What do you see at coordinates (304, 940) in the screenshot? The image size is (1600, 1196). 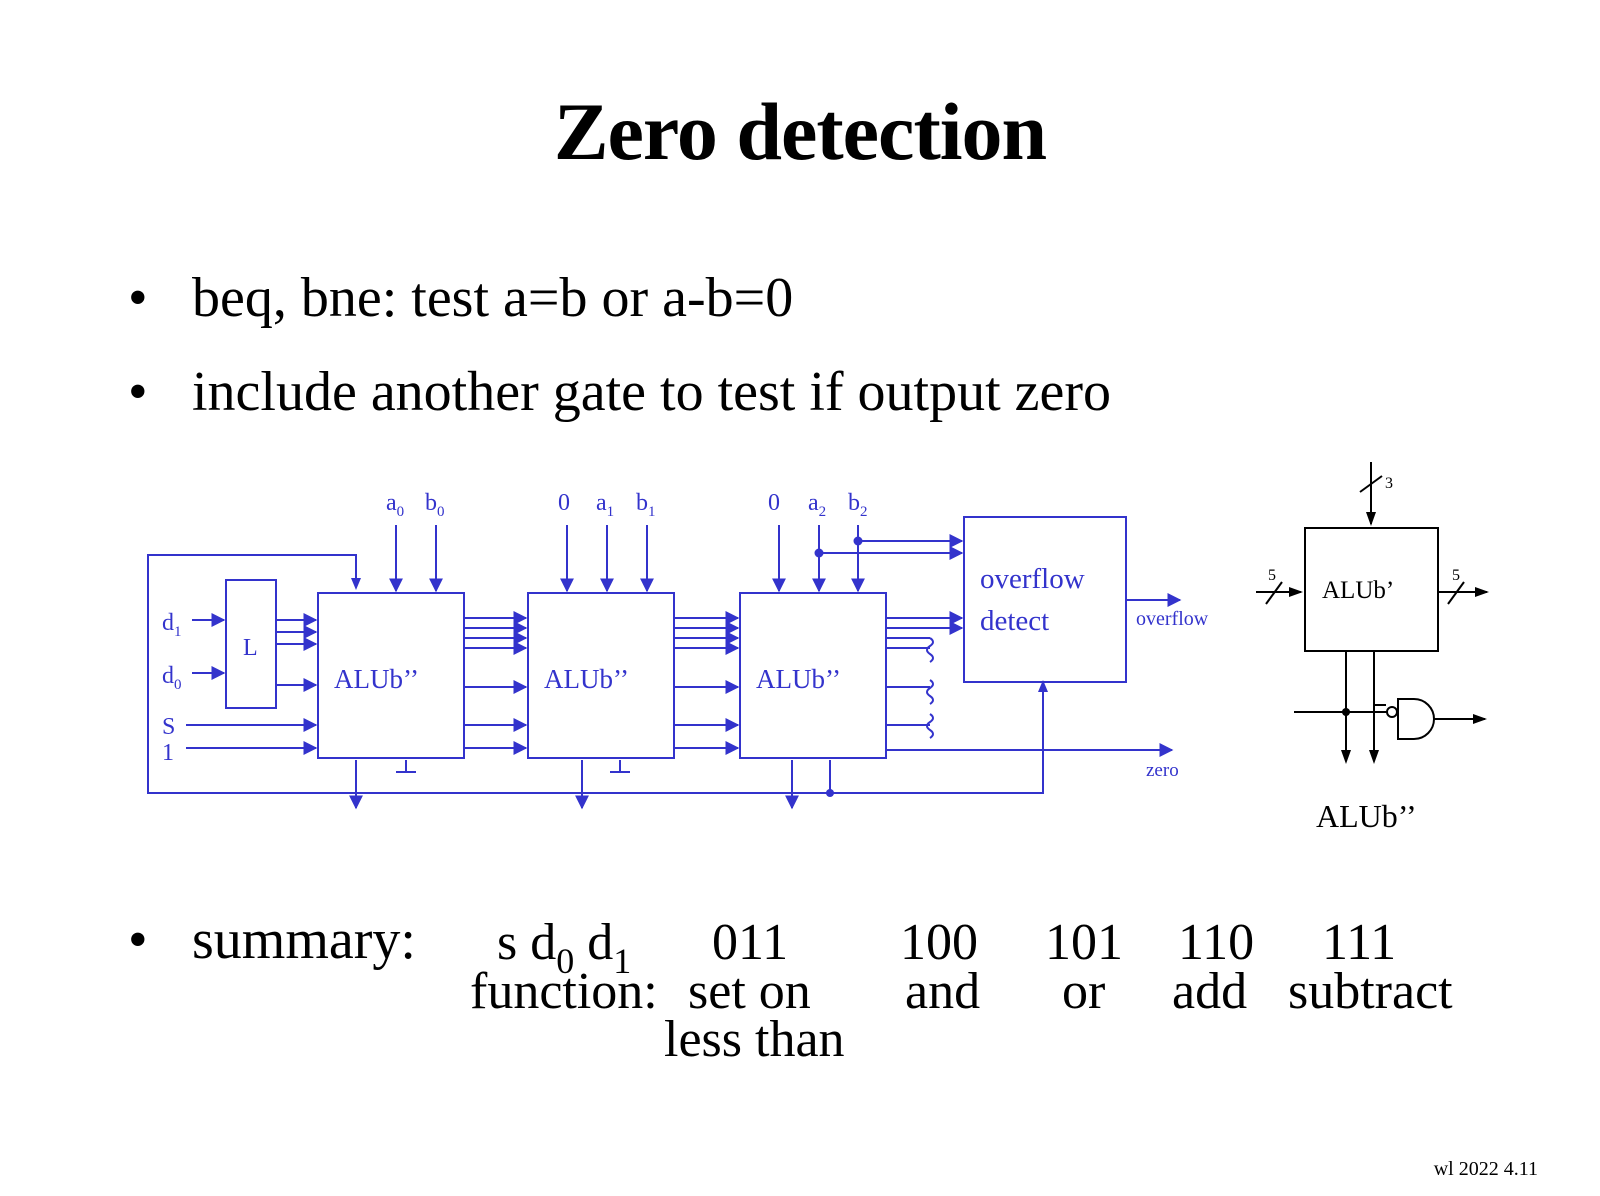 I see `bullet-text: summary:` at bounding box center [304, 940].